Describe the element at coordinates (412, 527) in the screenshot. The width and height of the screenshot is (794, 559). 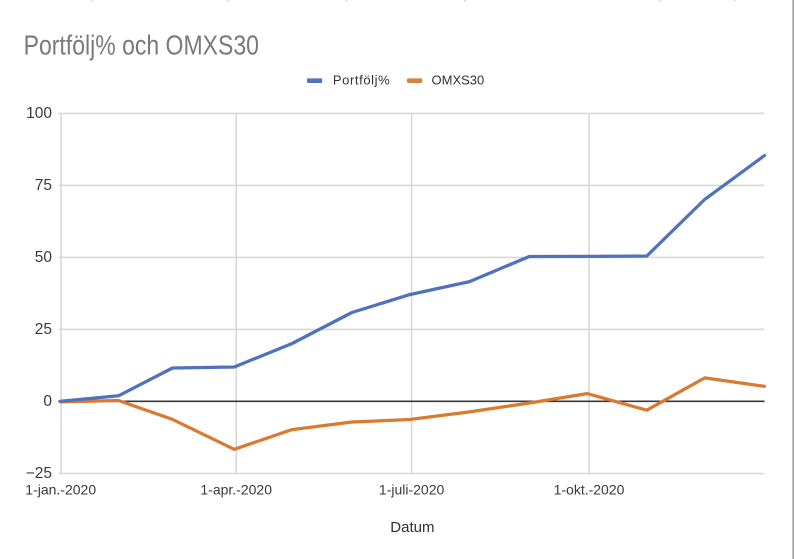
I see `svg-text: Datum` at that location.